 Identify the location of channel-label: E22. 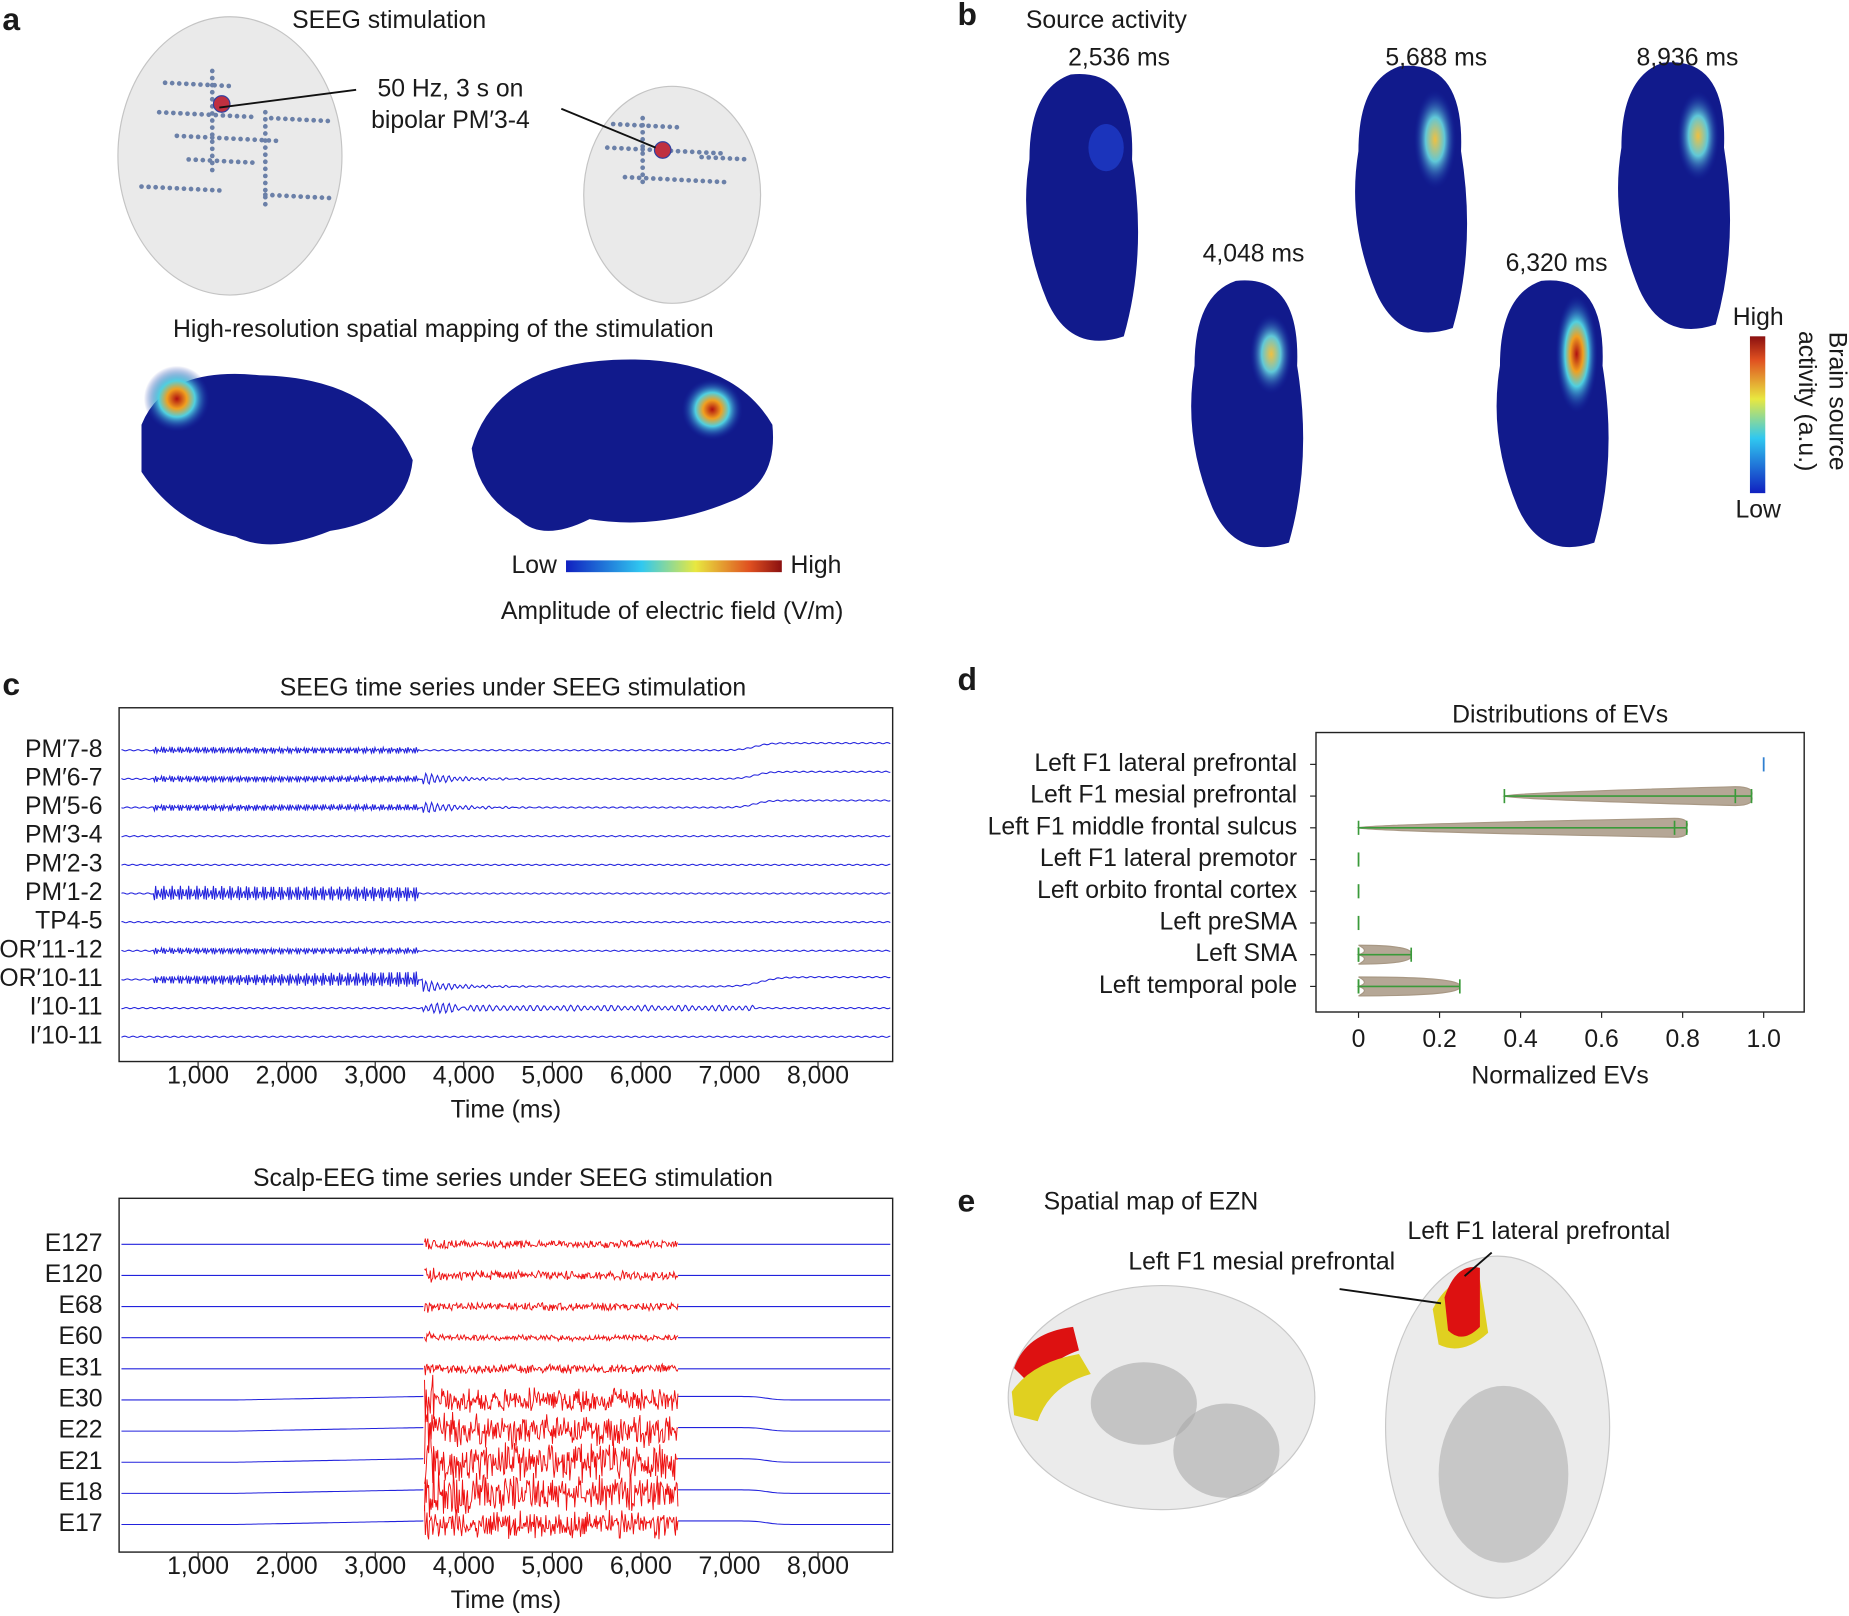
(81, 1430).